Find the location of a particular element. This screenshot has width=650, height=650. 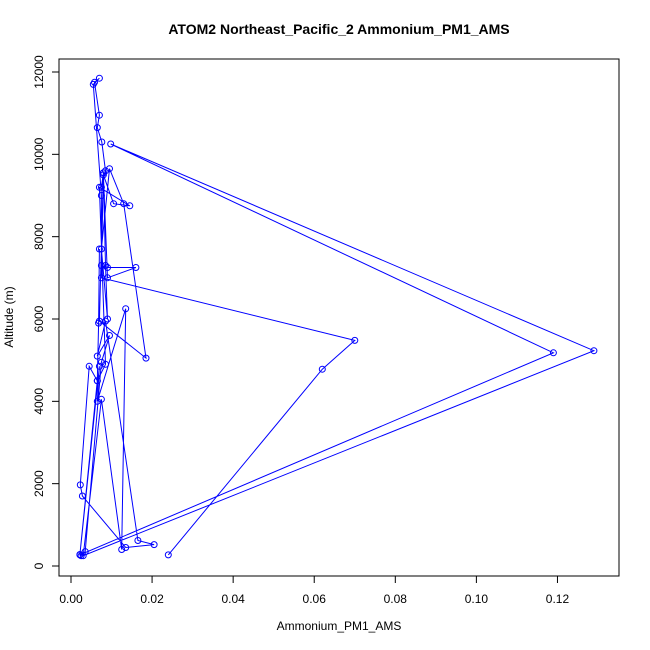

y-axis: 0 2000 4000 6000 8000 10000 12000 is located at coordinates (46, 312).